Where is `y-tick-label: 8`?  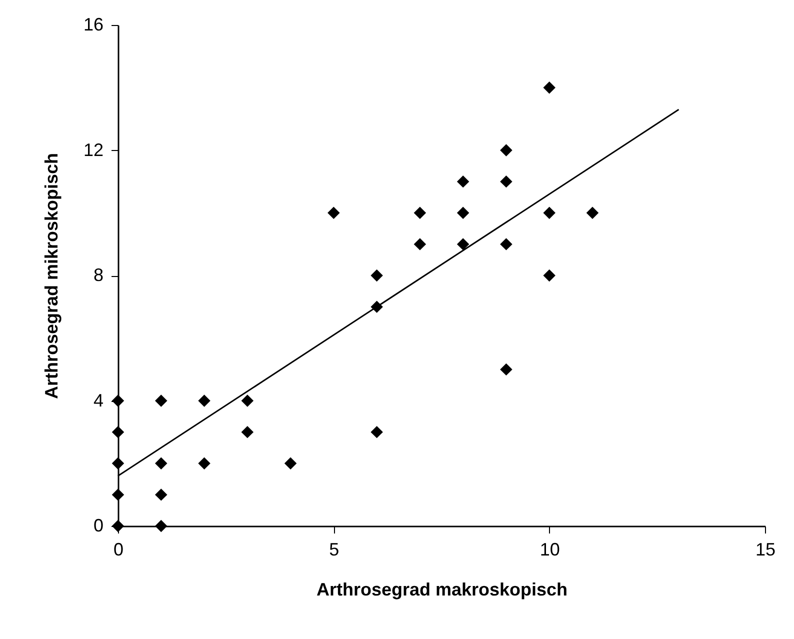 y-tick-label: 8 is located at coordinates (98, 275).